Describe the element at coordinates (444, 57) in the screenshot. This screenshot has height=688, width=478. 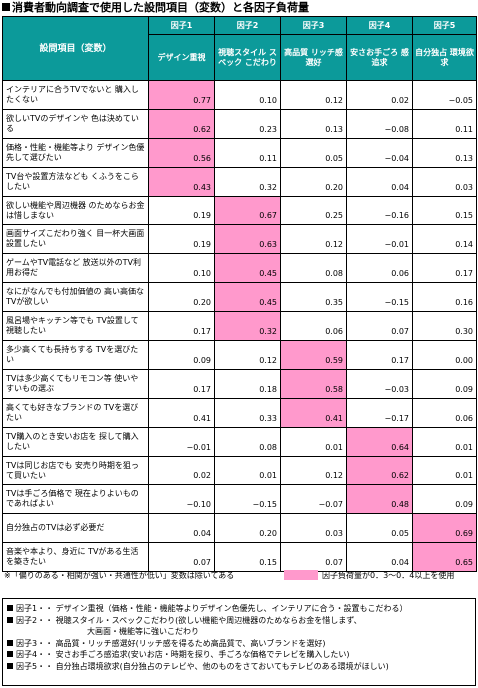
I see `factor-5-description: 自分独占 環境欲求` at that location.